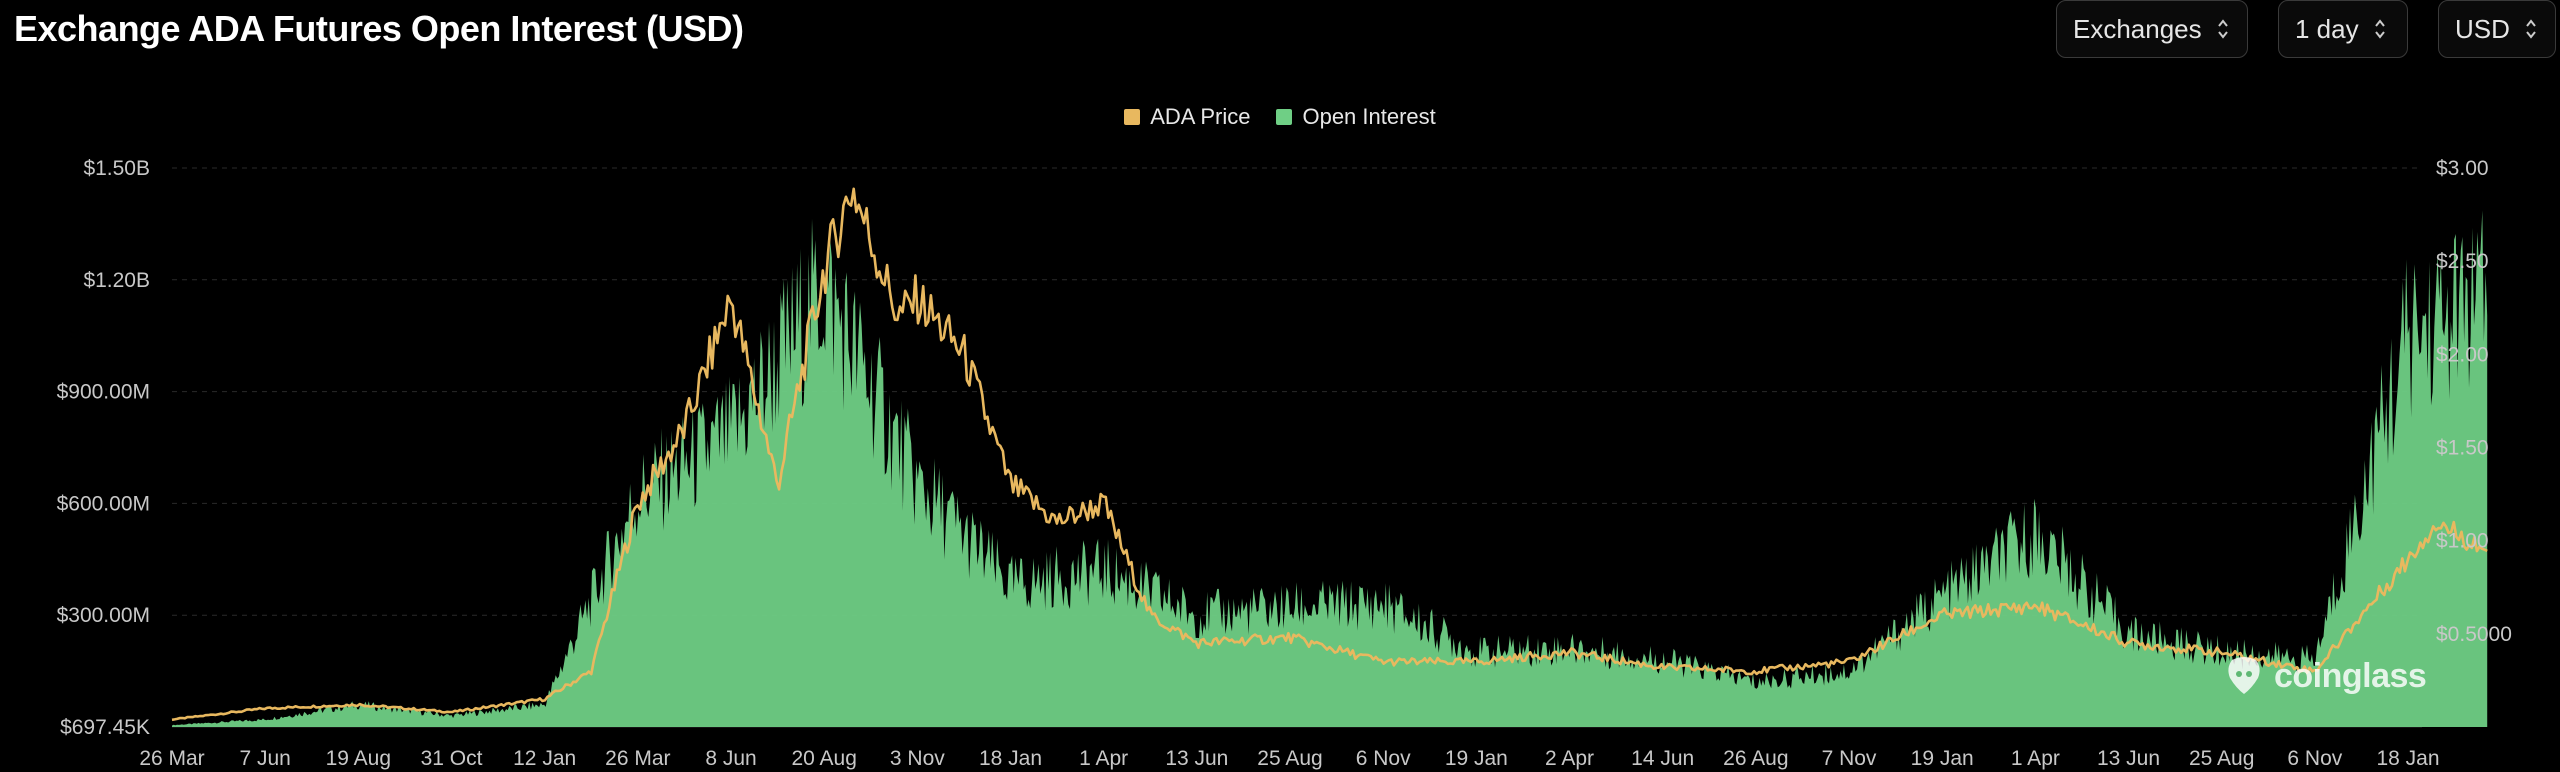 This screenshot has width=2560, height=772. What do you see at coordinates (1755, 758) in the screenshot?
I see `x-tick-label: 26 Aug` at bounding box center [1755, 758].